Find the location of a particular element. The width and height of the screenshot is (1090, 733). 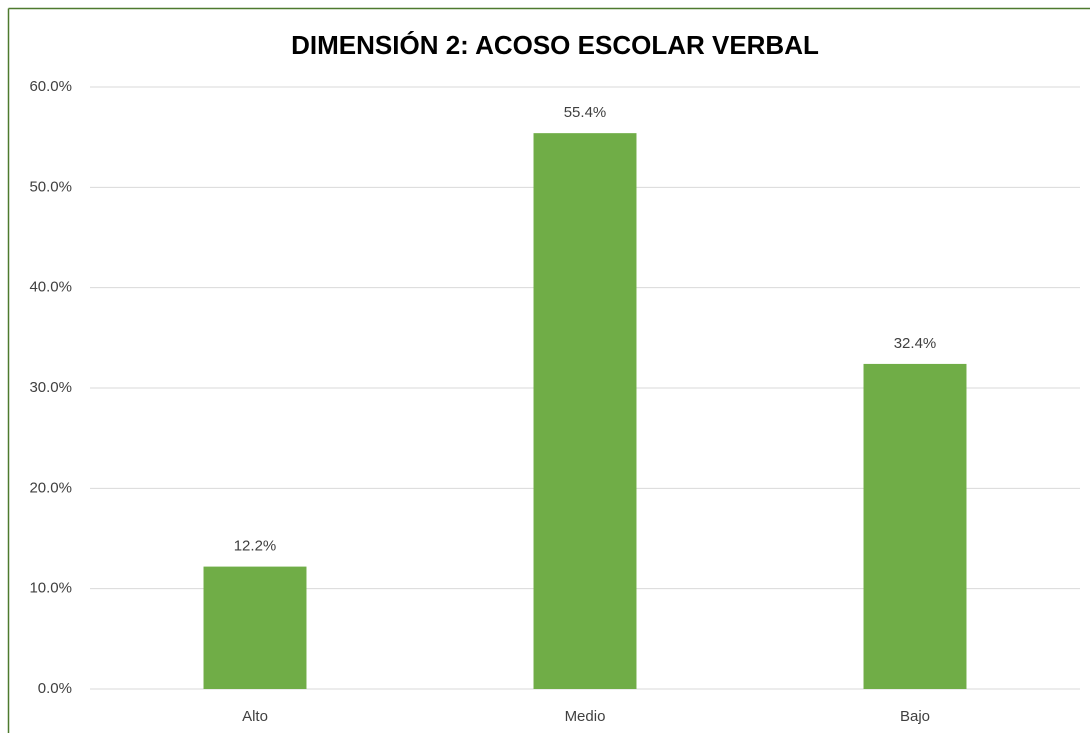

data-label: 12.2% is located at coordinates (255, 546).